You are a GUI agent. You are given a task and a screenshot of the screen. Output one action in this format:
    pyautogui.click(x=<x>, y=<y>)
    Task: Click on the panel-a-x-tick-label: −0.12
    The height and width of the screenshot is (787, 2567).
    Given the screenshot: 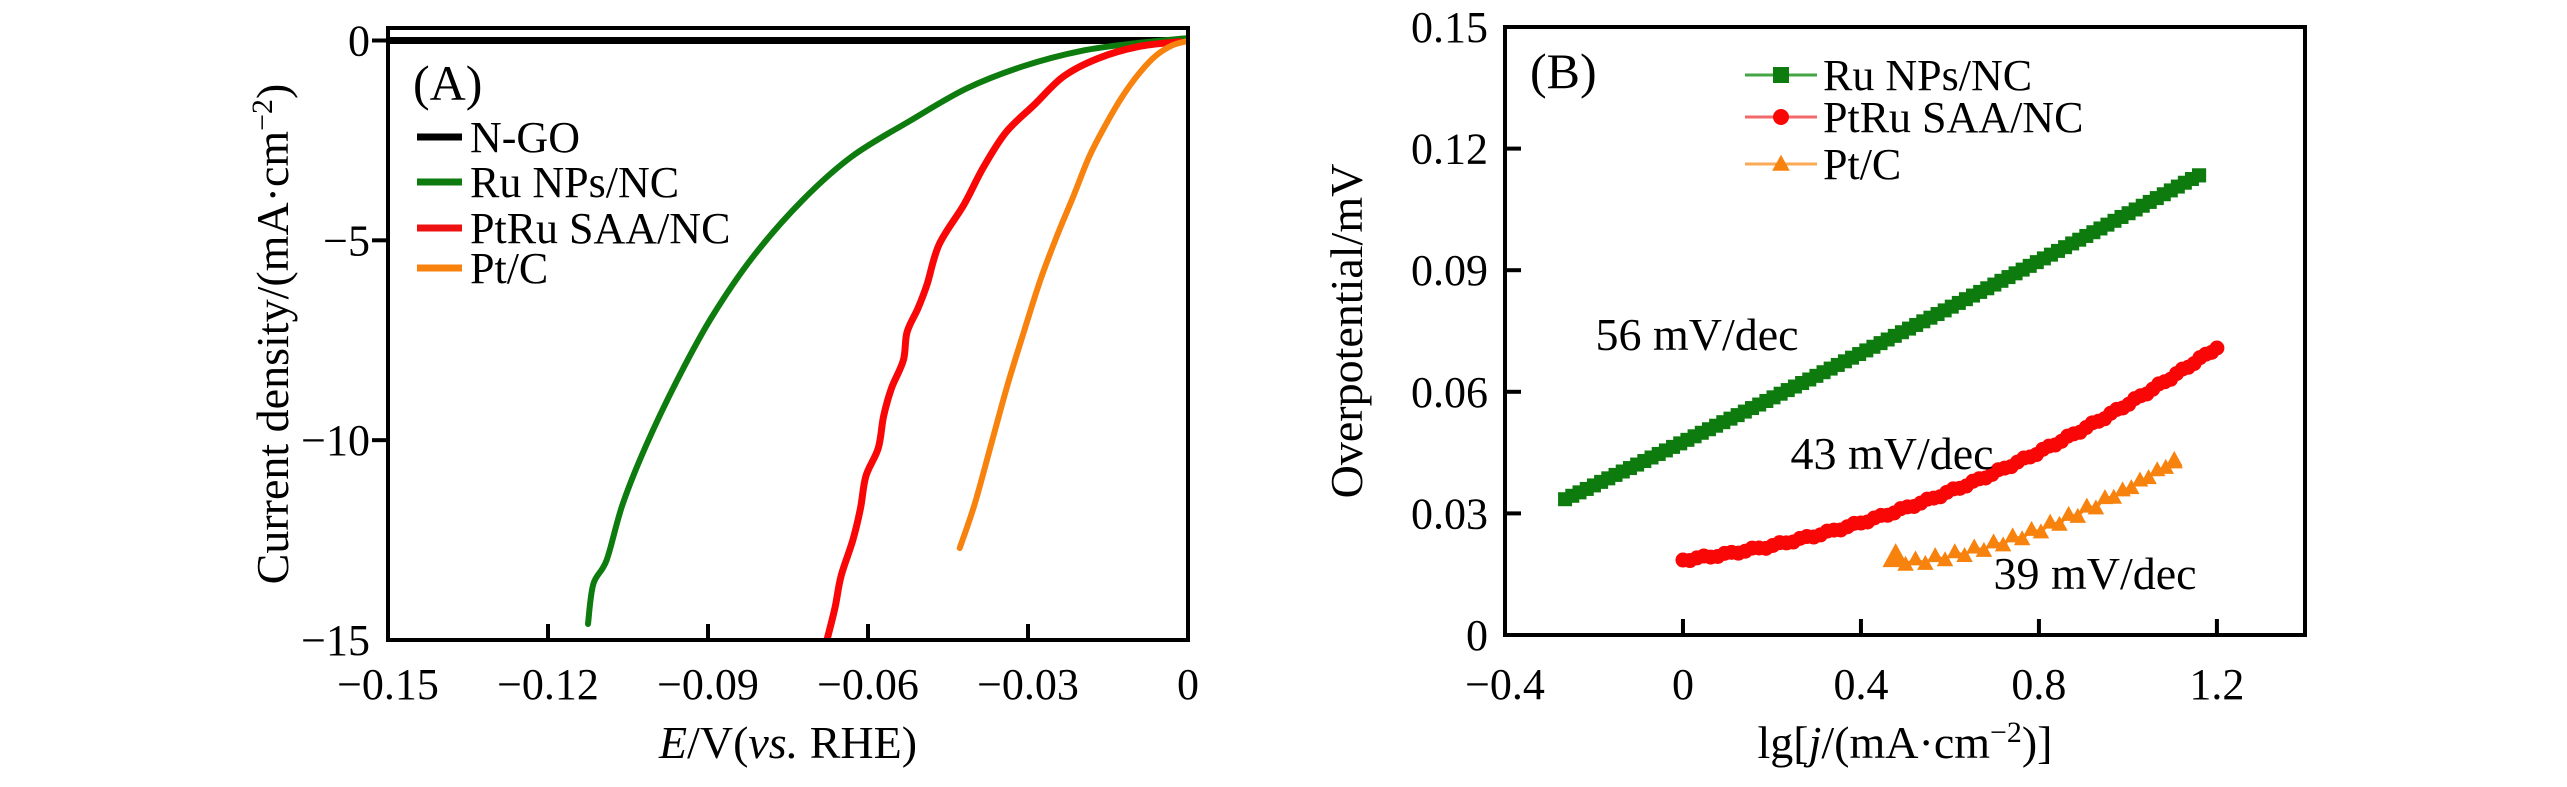 What is the action you would take?
    pyautogui.click(x=548, y=684)
    